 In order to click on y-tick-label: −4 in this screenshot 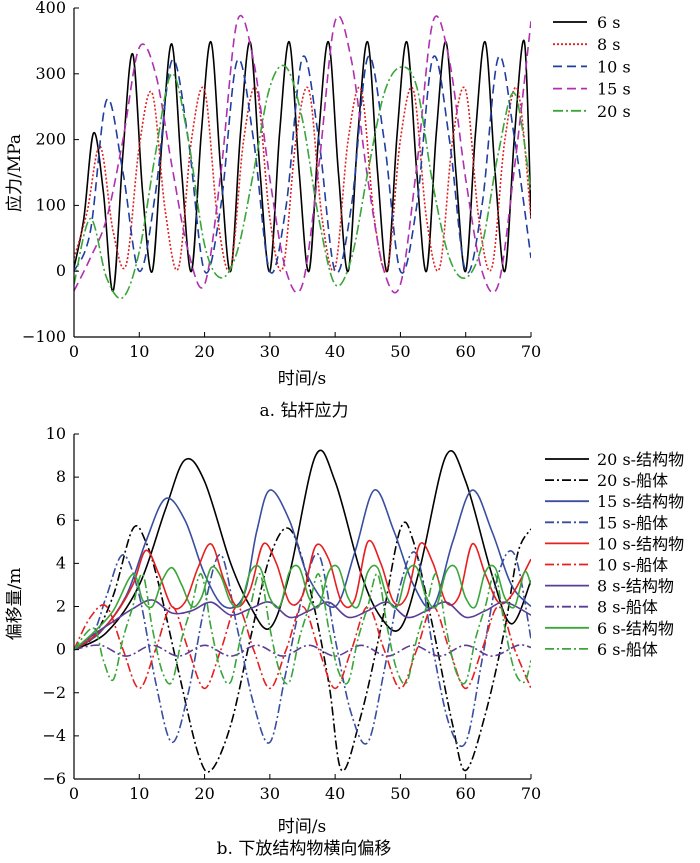, I will do `click(54, 735)`.